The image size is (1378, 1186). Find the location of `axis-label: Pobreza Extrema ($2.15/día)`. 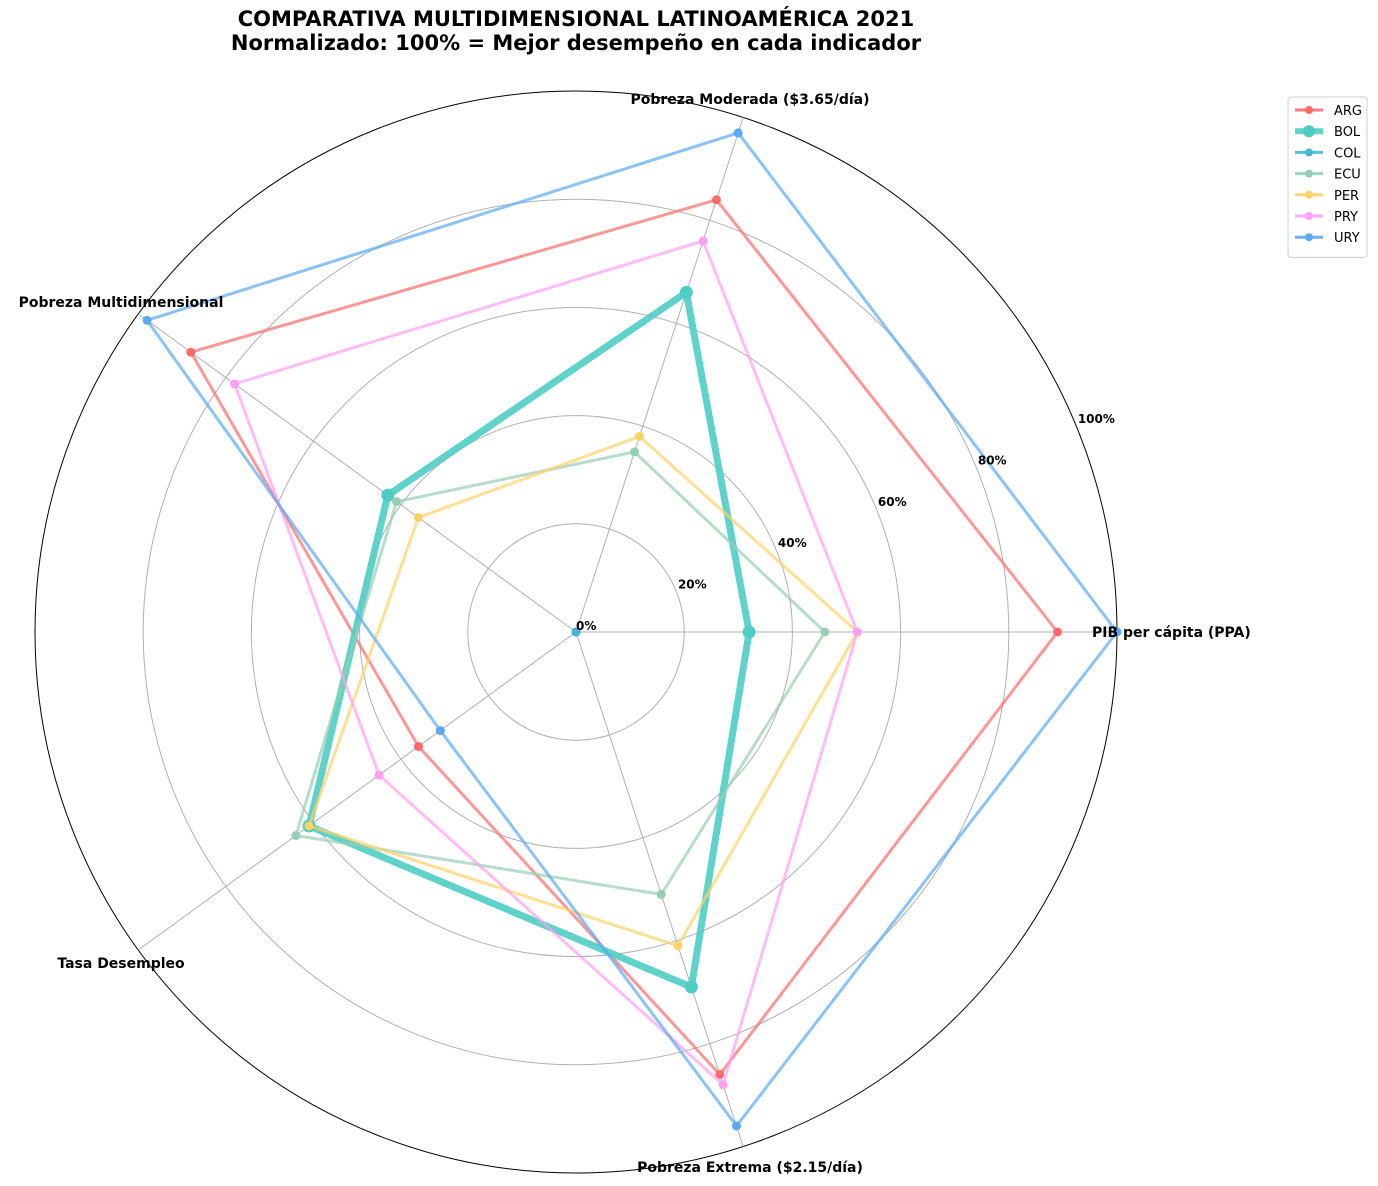

axis-label: Pobreza Extrema ($2.15/día) is located at coordinates (750, 1168).